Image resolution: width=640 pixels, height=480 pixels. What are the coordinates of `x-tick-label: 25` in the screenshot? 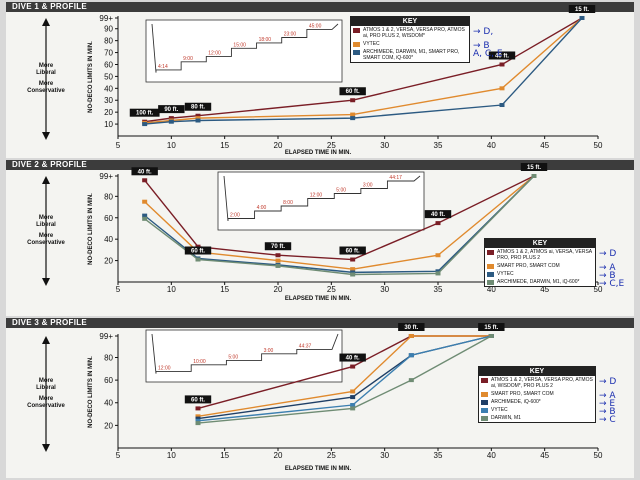 It's located at (331, 145).